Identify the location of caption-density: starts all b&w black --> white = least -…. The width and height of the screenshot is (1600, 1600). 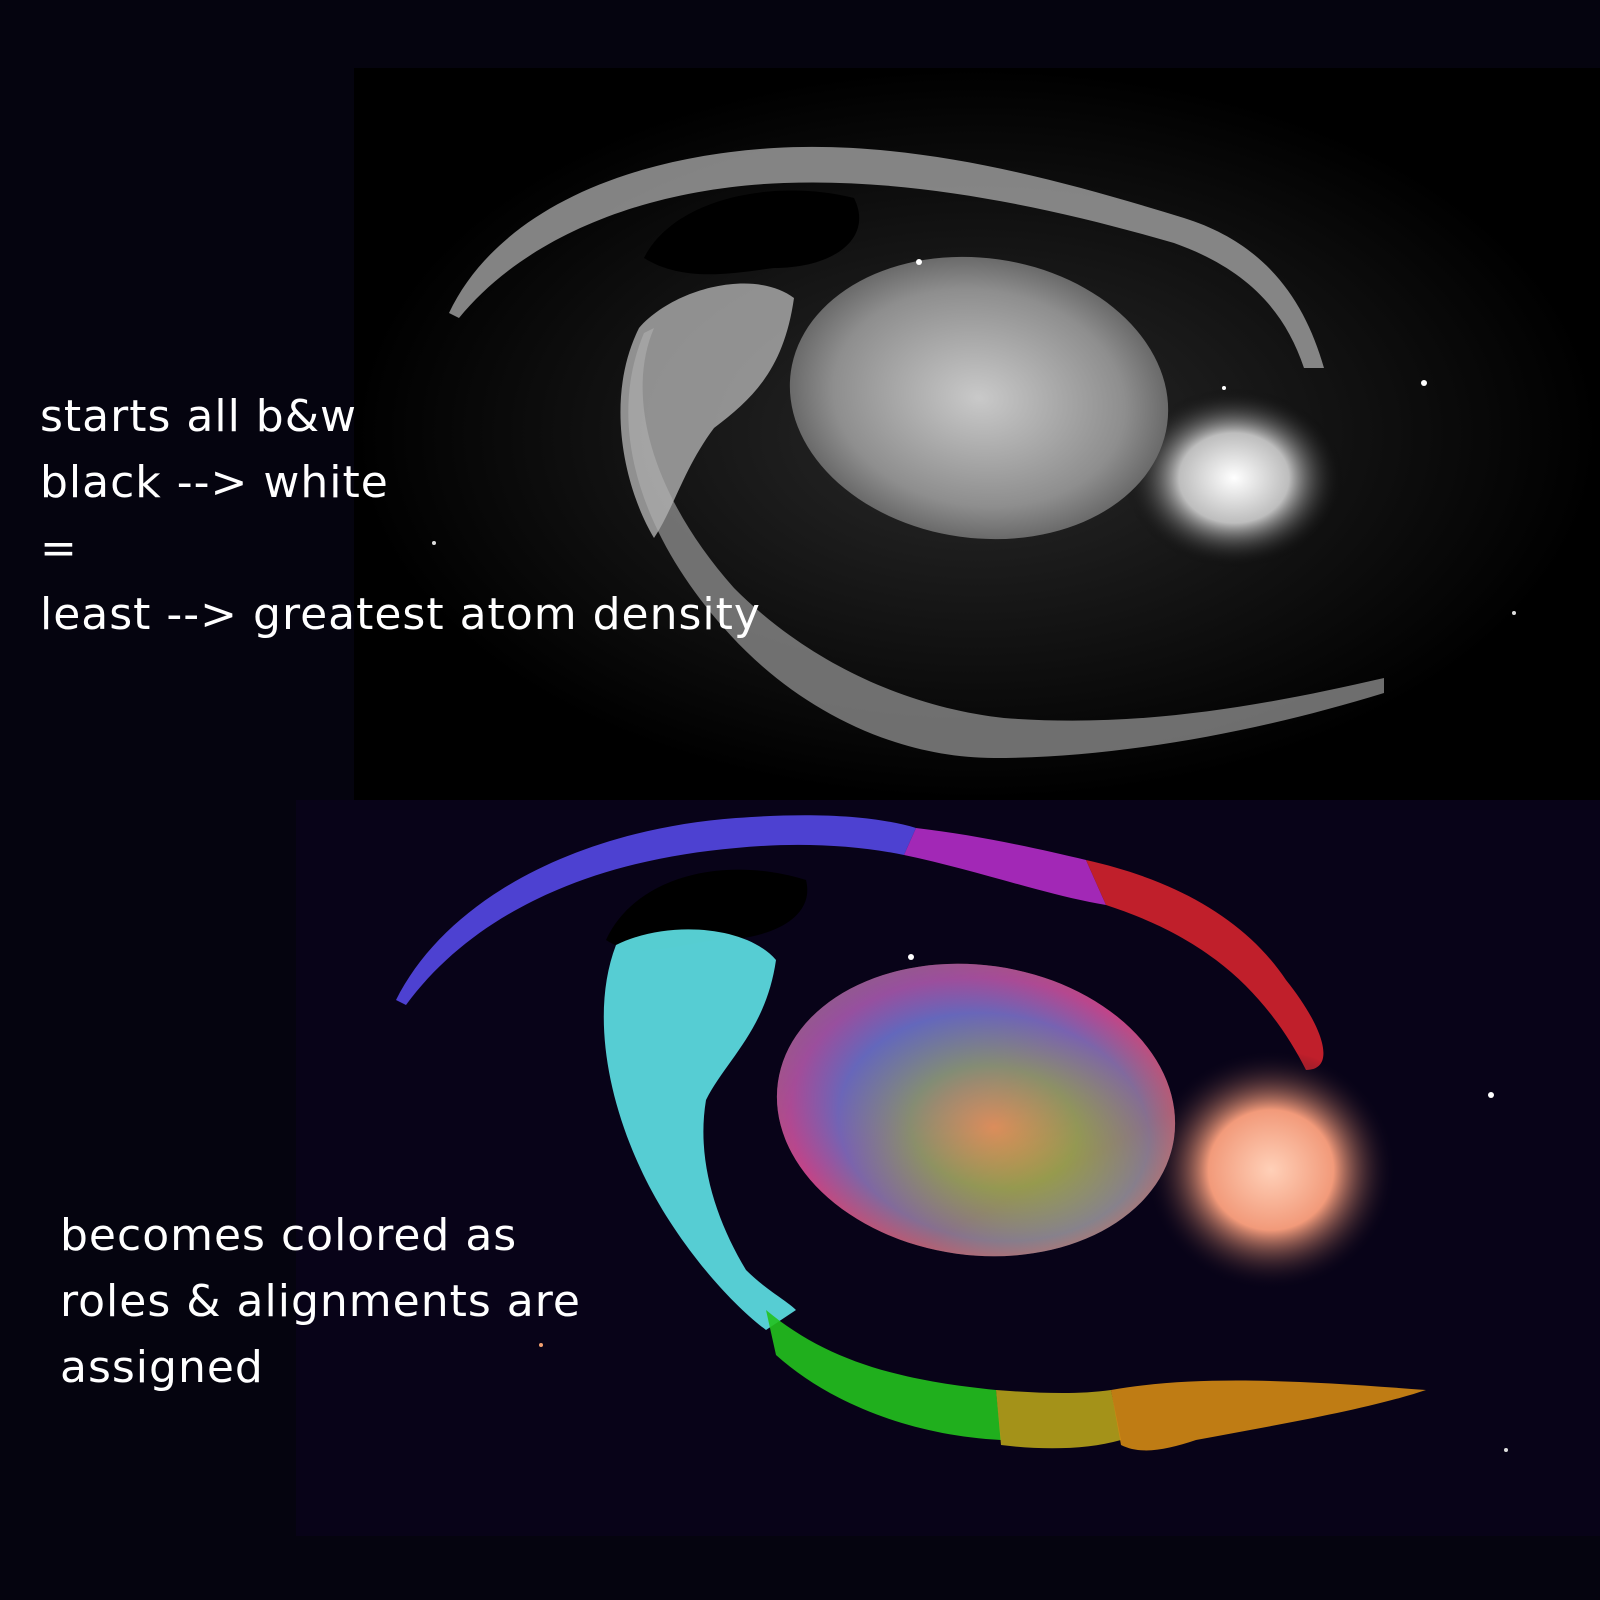
(400, 516).